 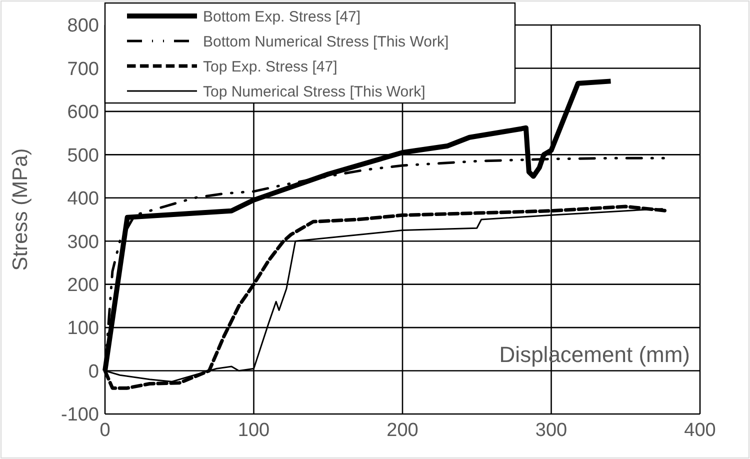 I want to click on x-tick-label: 100, so click(x=254, y=430).